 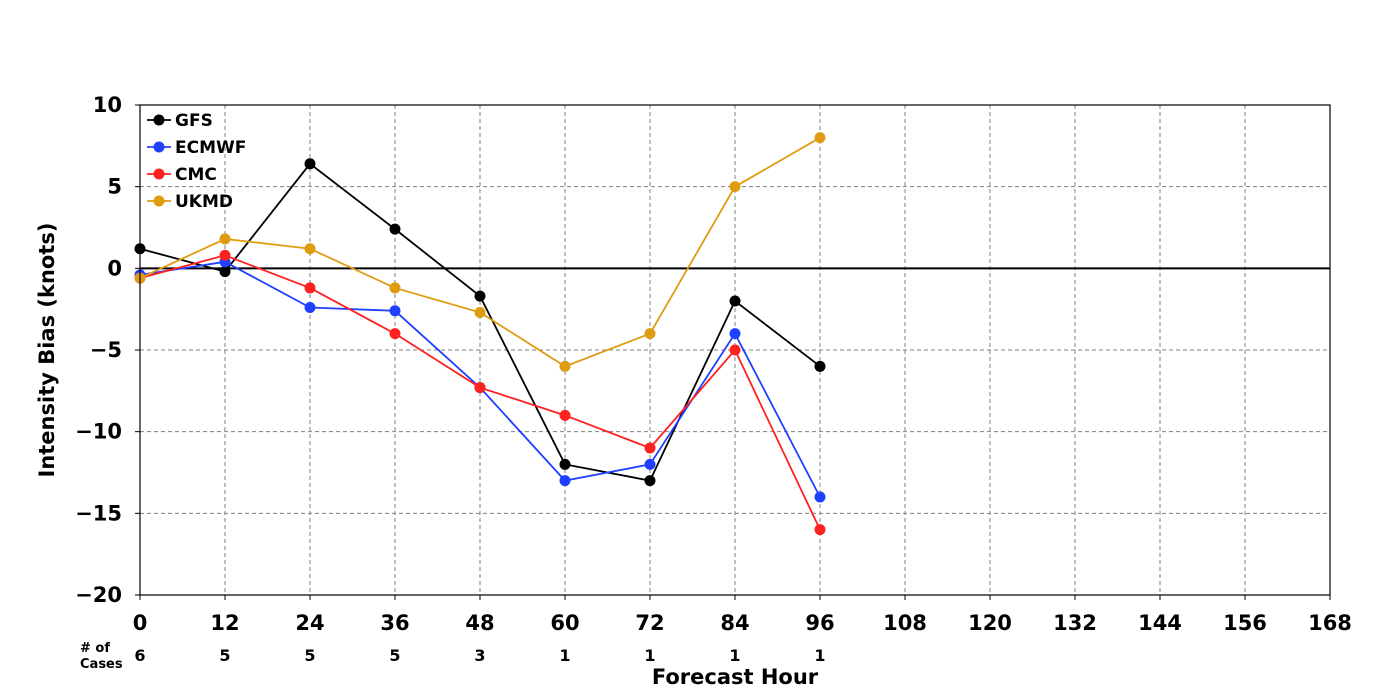 I want to click on x-tick-label: 120, so click(x=990, y=623).